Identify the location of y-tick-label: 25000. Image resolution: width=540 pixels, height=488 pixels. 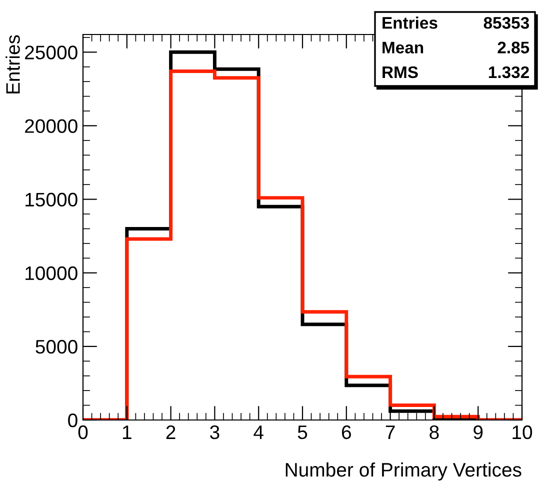
(51, 53).